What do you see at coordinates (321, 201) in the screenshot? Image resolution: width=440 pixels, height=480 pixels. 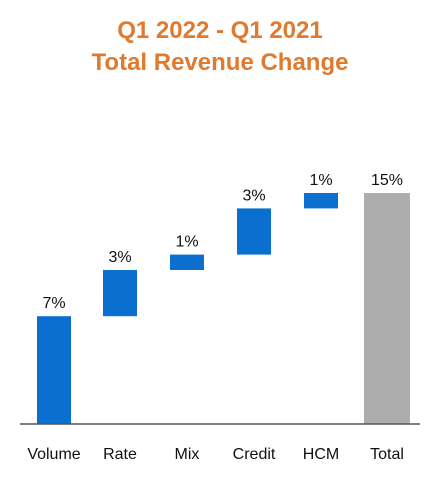 I see `bar-hcm` at bounding box center [321, 201].